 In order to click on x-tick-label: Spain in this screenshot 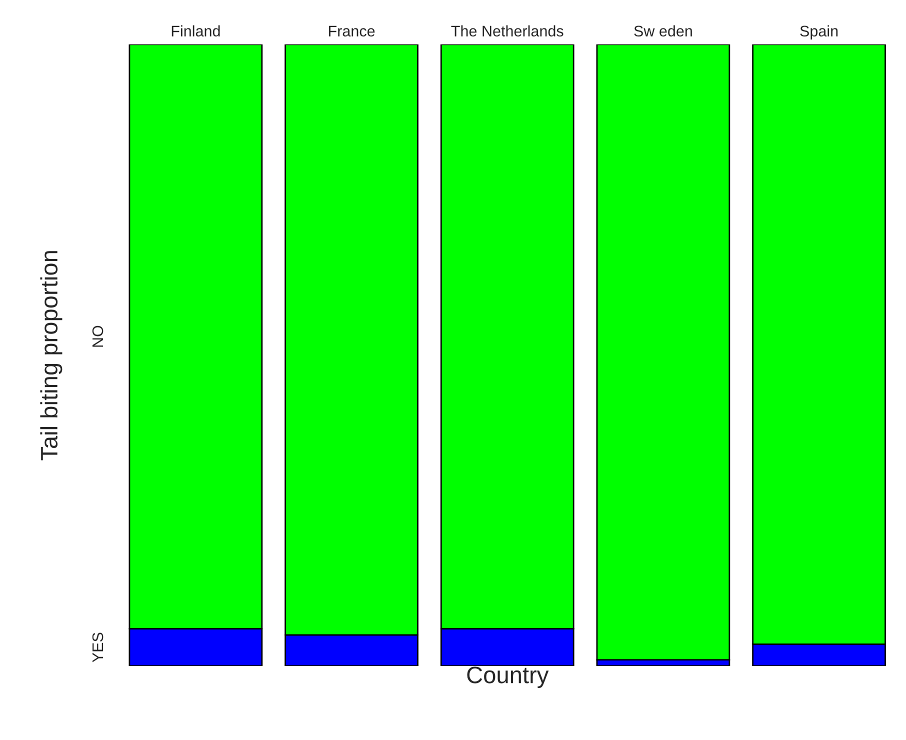, I will do `click(819, 32)`.